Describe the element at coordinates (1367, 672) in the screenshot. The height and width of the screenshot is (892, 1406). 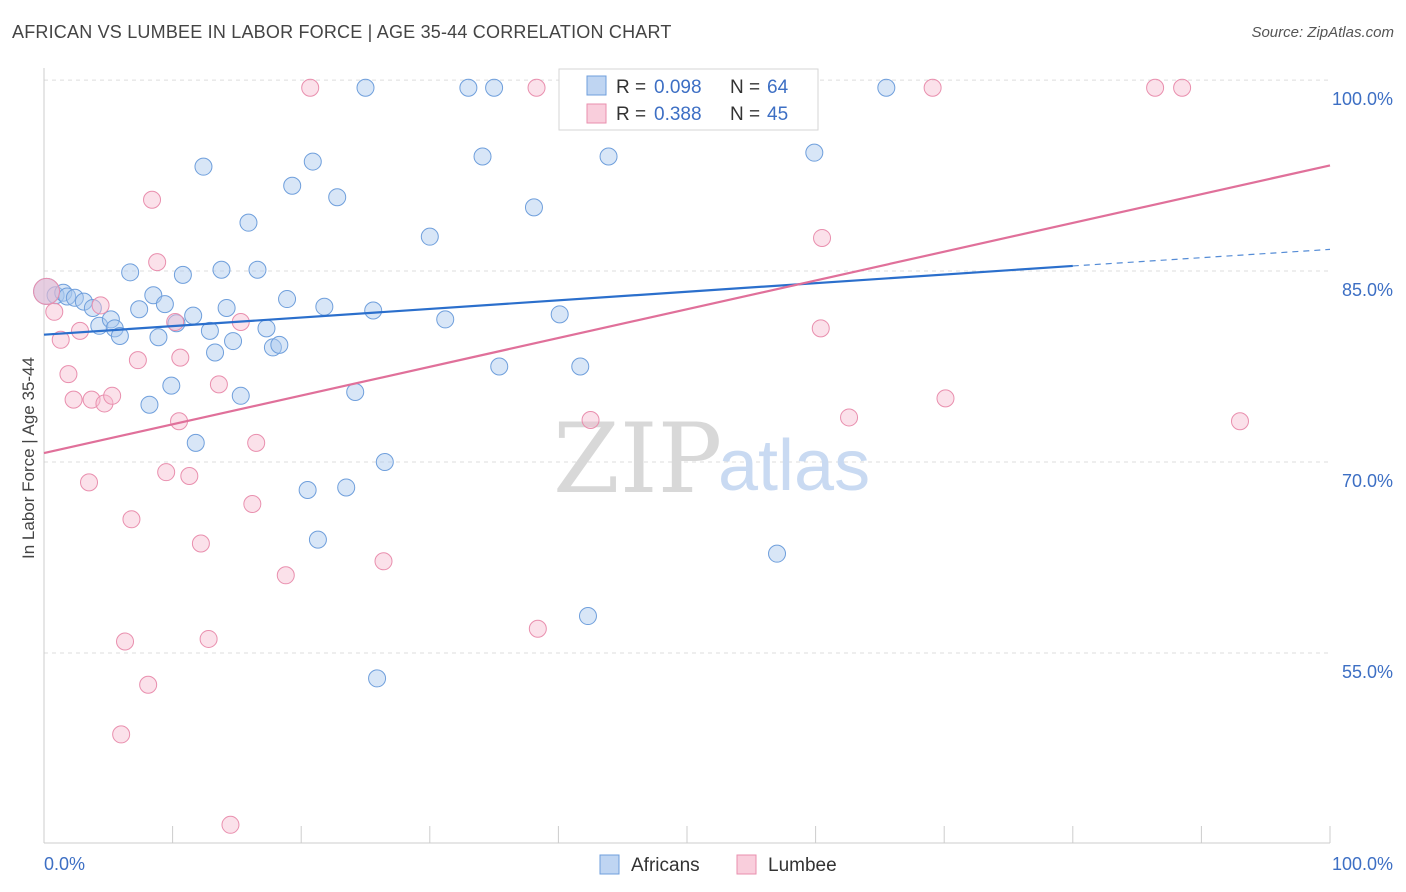
I see `y-tick-label-55: 55.0%` at that location.